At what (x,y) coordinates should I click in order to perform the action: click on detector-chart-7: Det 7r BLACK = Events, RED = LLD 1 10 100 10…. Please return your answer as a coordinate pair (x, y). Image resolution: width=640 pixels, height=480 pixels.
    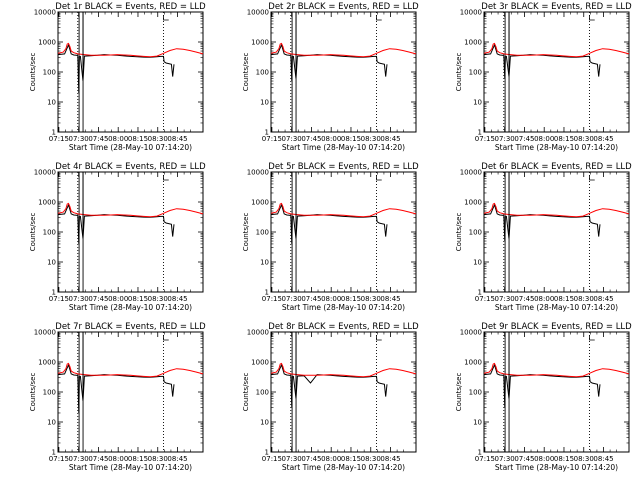
    Looking at the image, I should click on (117, 397).